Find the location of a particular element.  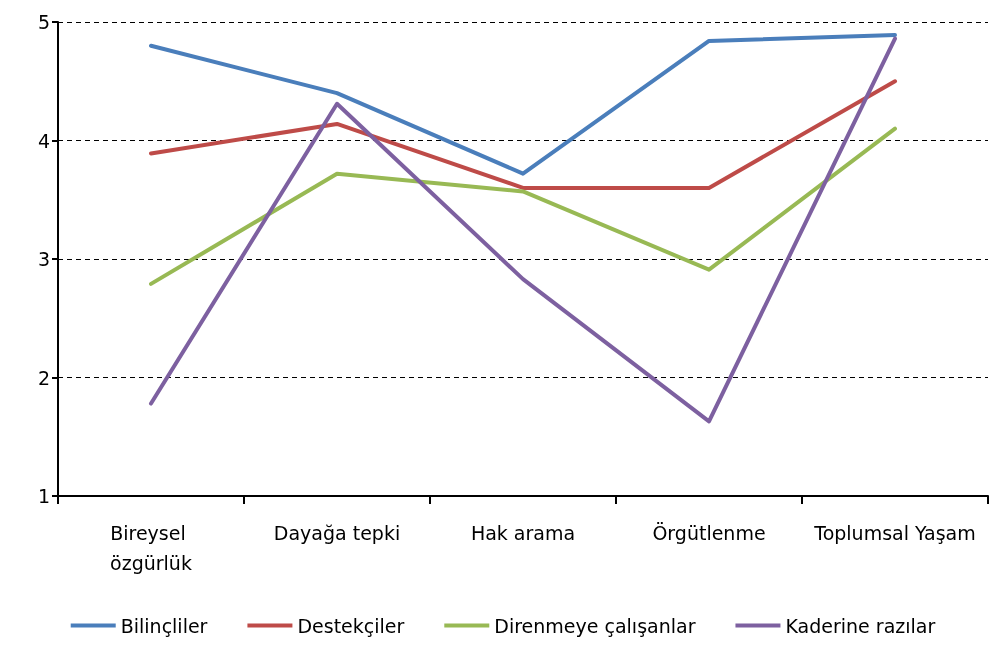

x-tick-label: Örgütlenme is located at coordinates (709, 533).